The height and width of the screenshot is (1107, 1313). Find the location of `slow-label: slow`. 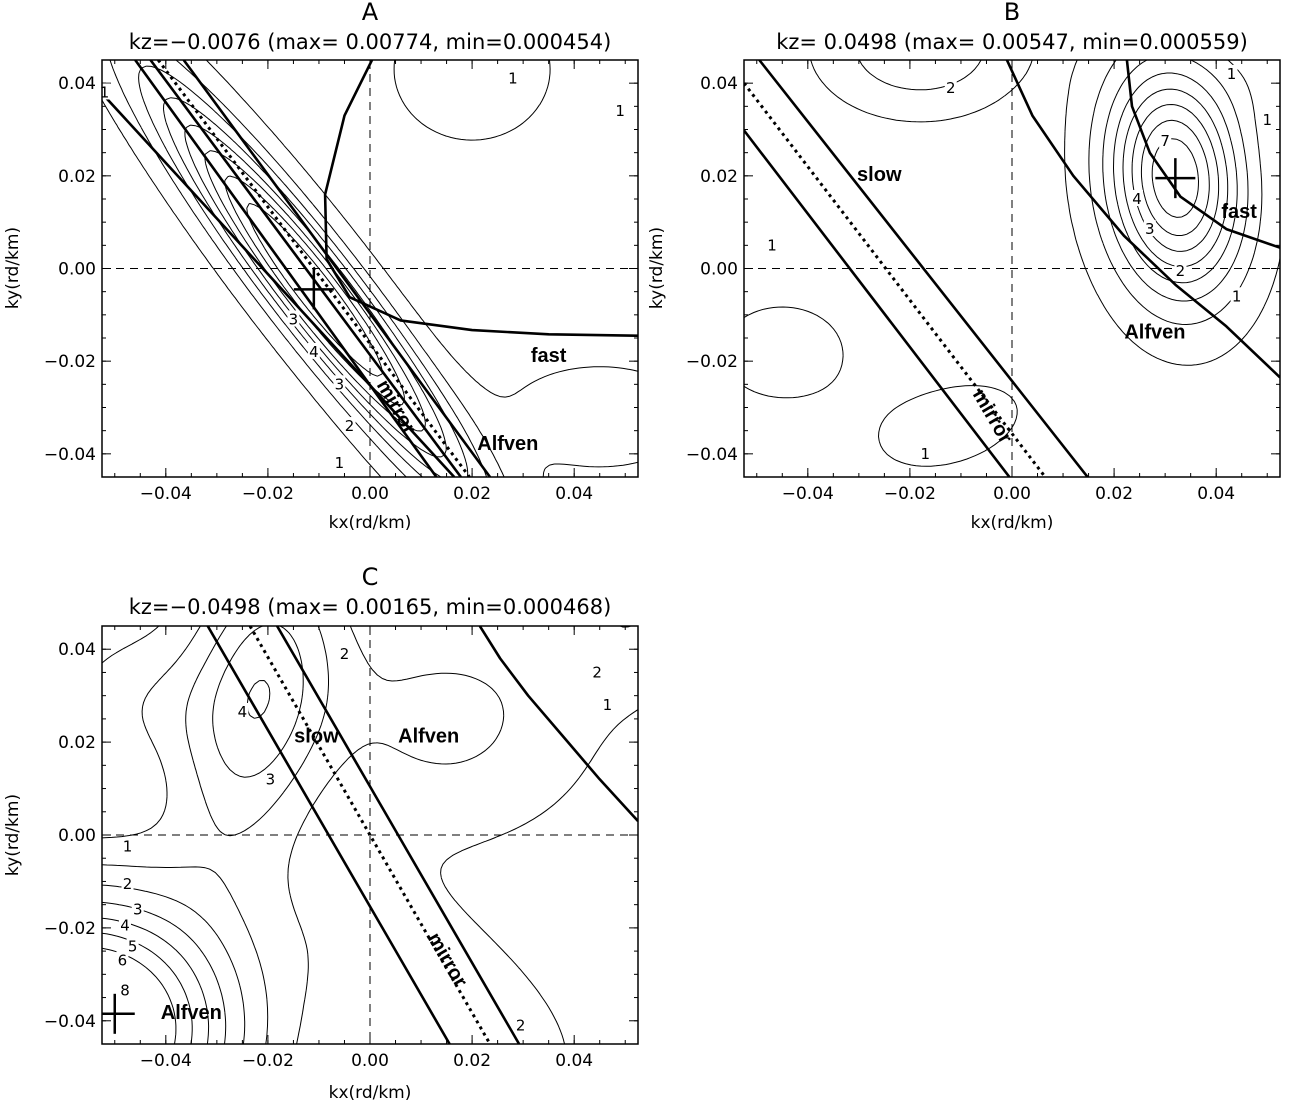

slow-label: slow is located at coordinates (879, 175).